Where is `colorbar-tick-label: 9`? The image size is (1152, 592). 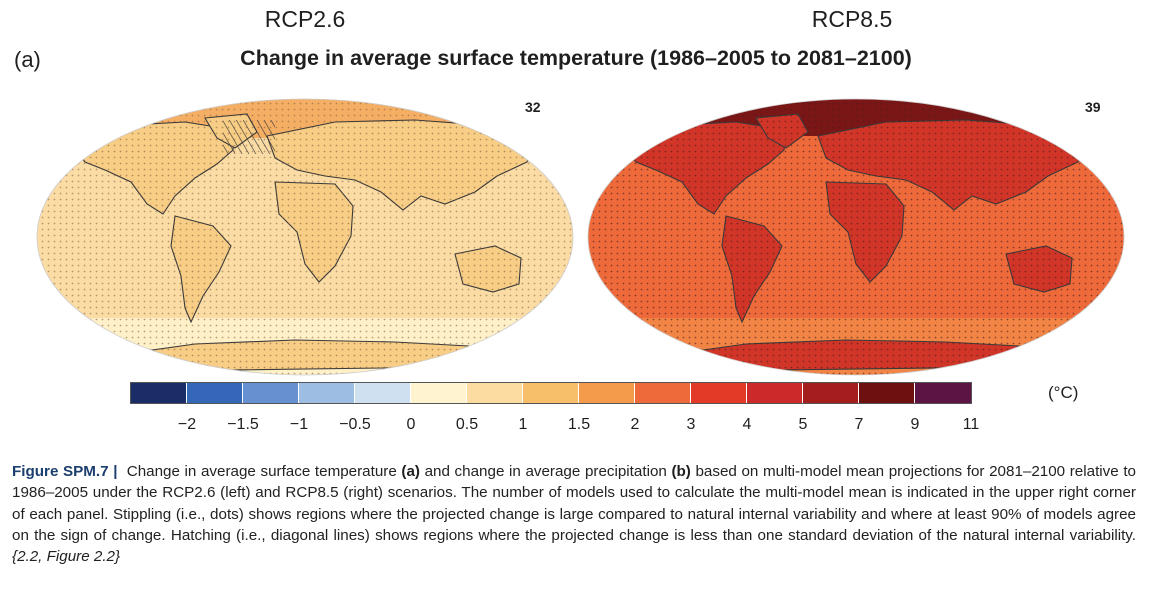 colorbar-tick-label: 9 is located at coordinates (915, 424).